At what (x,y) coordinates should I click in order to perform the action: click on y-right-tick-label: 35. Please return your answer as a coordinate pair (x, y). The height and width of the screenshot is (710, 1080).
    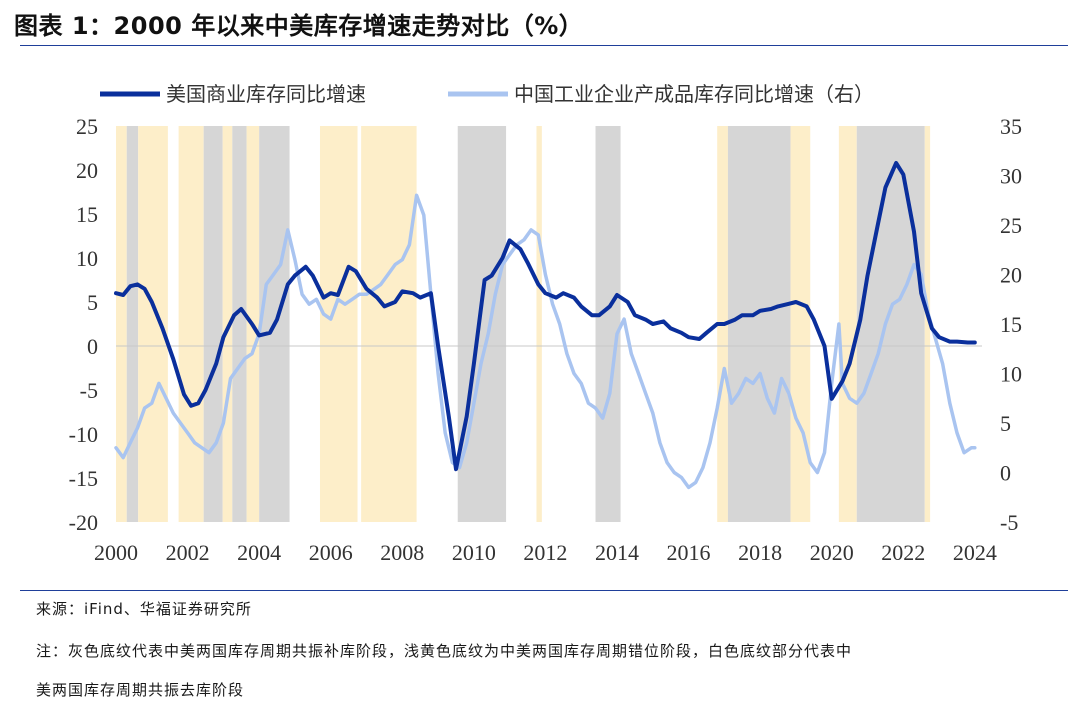
    Looking at the image, I should click on (1011, 126).